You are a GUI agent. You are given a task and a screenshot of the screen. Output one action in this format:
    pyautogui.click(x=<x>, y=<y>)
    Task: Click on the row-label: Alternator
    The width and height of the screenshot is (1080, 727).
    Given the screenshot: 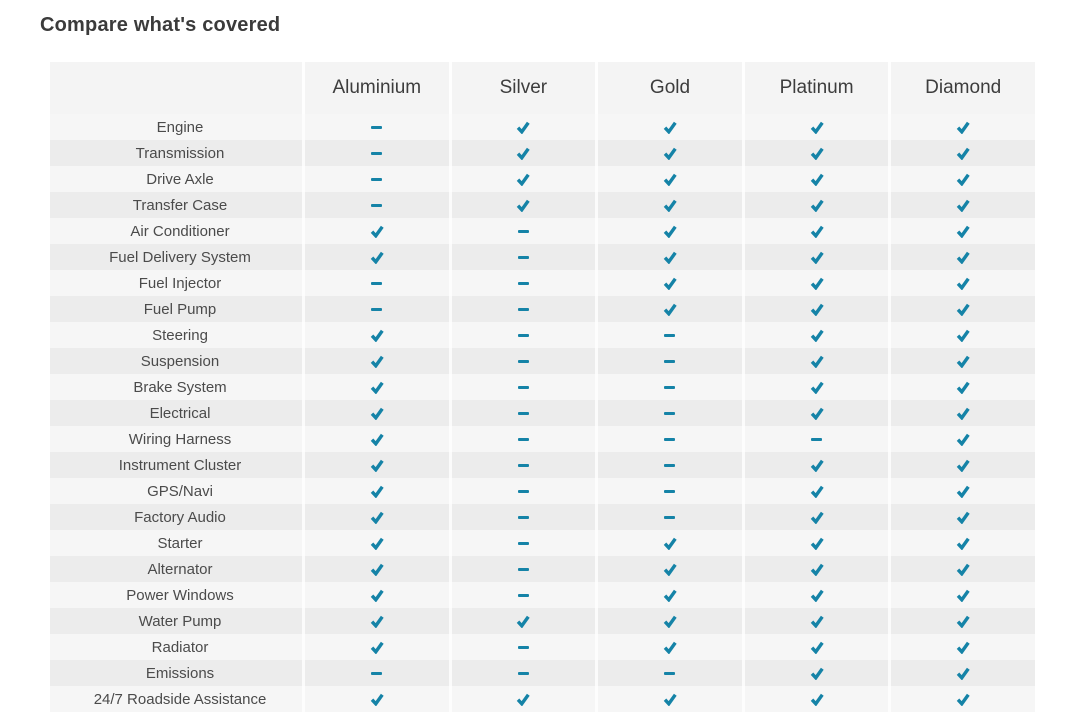 What is the action you would take?
    pyautogui.click(x=176, y=569)
    